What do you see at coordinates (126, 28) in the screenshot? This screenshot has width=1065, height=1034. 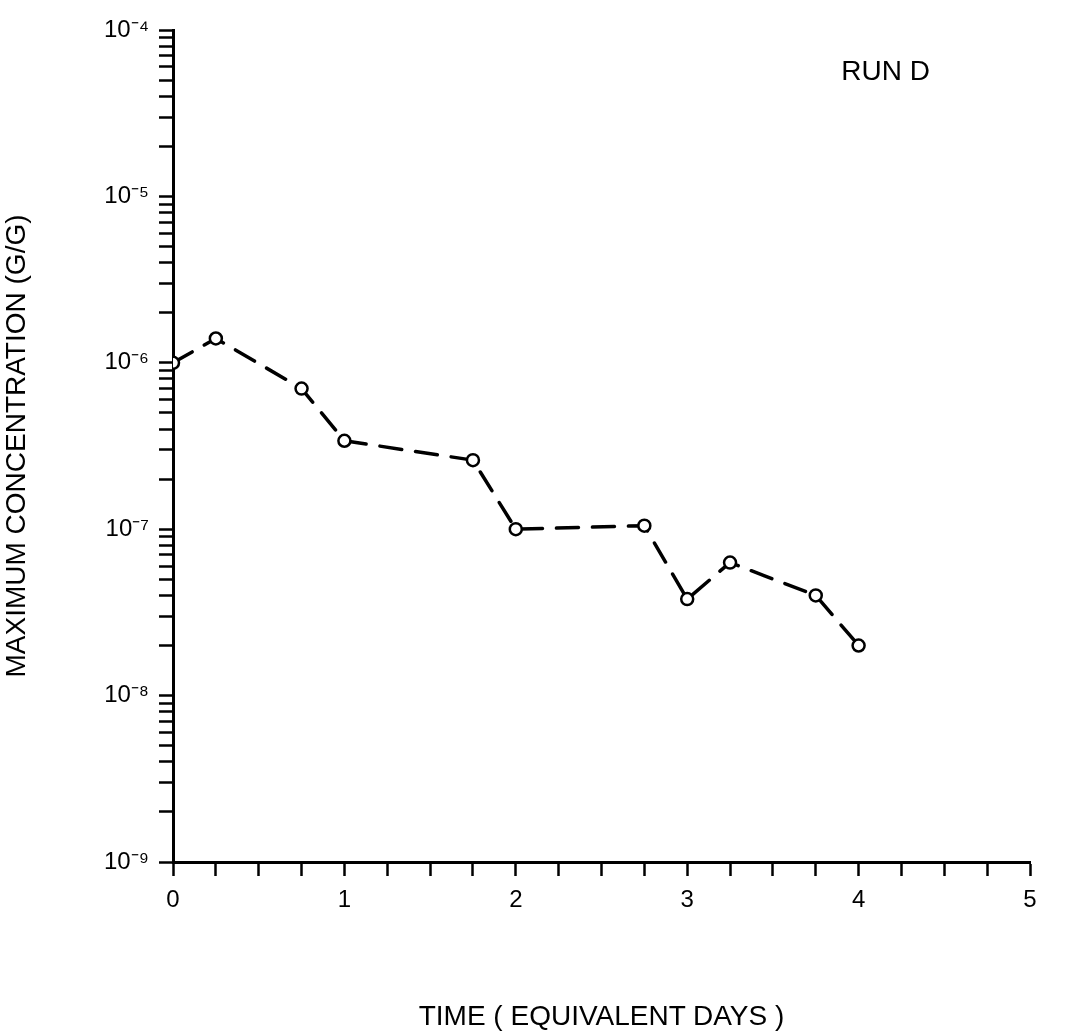 I see `y-tick-label: 10⁻⁴` at bounding box center [126, 28].